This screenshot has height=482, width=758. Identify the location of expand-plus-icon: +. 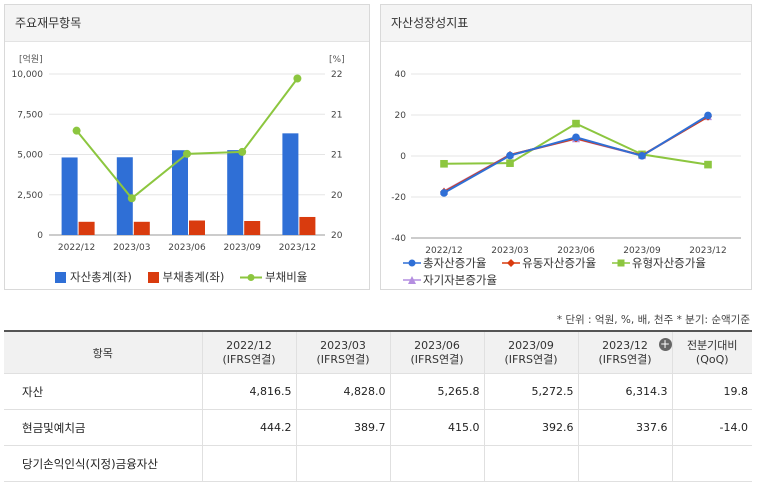
(665, 344).